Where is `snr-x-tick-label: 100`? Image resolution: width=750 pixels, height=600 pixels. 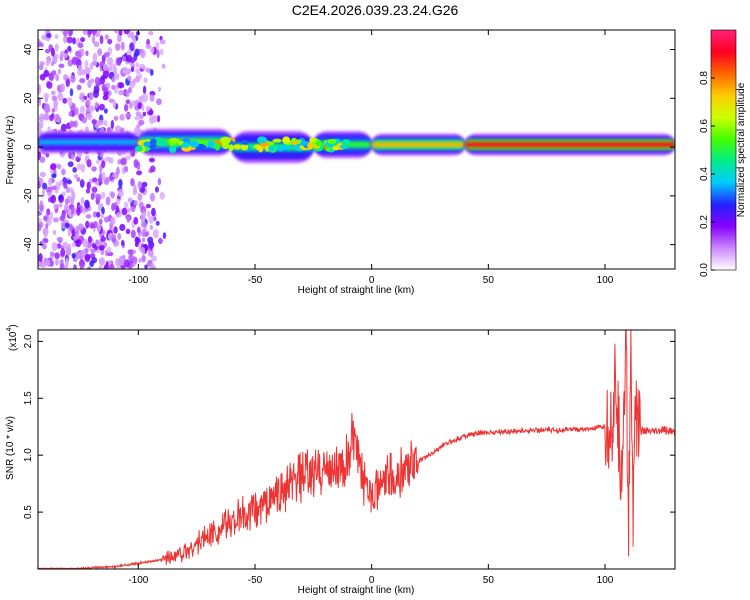
snr-x-tick-label: 100 is located at coordinates (605, 580).